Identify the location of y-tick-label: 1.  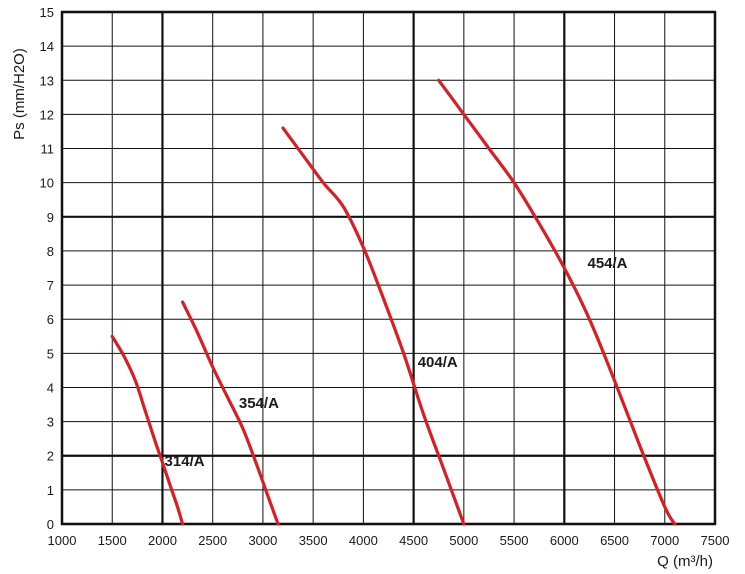
(50, 490).